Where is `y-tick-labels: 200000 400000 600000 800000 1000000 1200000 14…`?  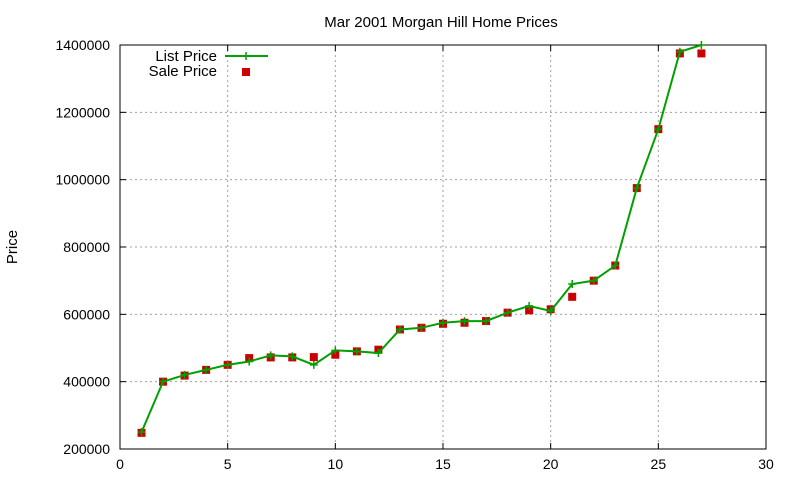 y-tick-labels: 200000 400000 600000 800000 1000000 1200000 14… is located at coordinates (82, 247).